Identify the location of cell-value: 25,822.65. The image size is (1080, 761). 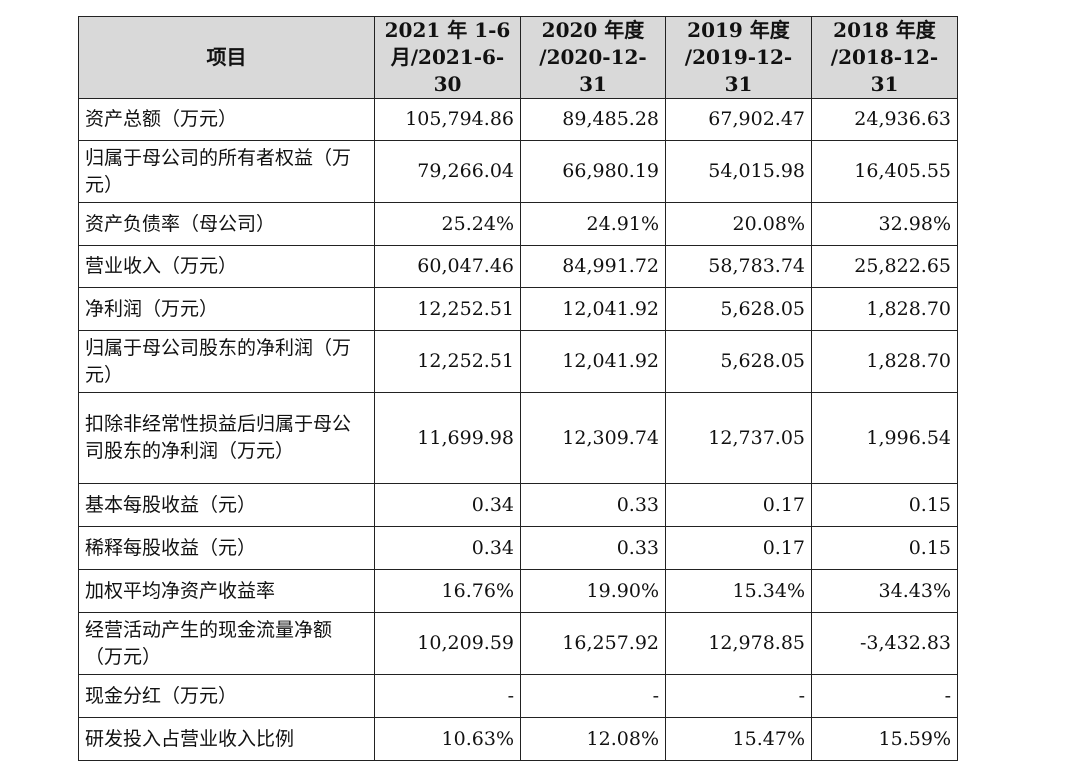
(884, 266).